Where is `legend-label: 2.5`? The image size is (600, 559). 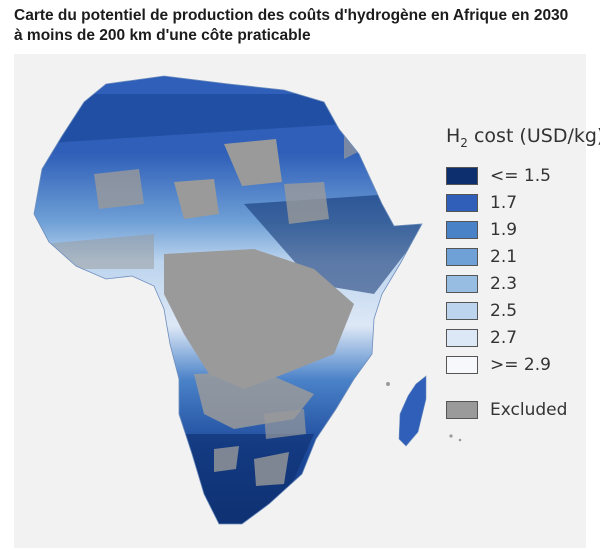
legend-label: 2.5 is located at coordinates (504, 311).